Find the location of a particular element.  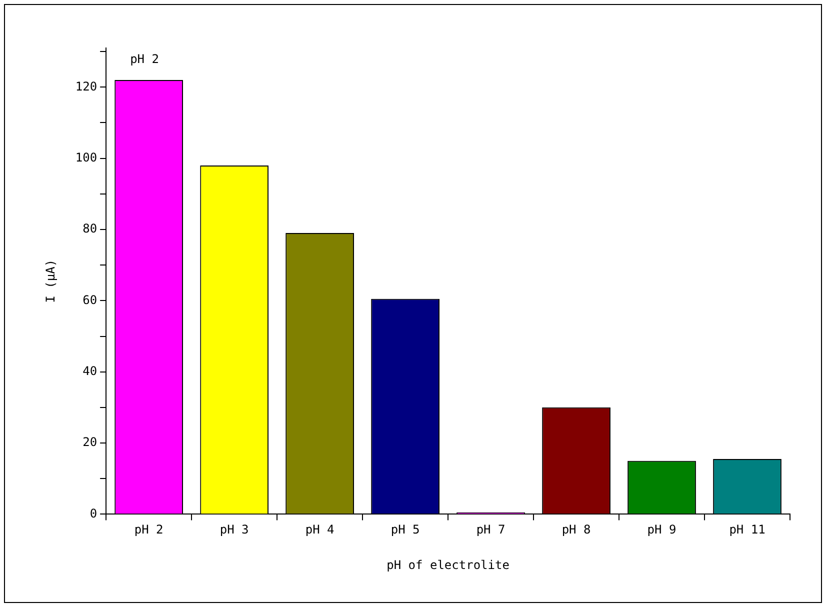

x-tick-label: pH 2 is located at coordinates (149, 529).